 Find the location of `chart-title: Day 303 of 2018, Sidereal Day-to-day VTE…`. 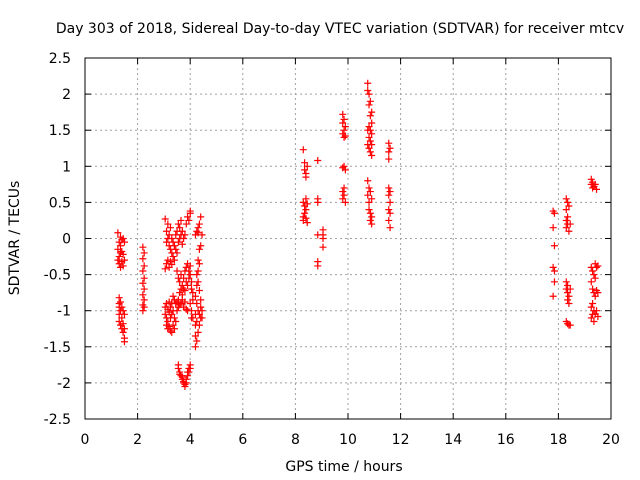

chart-title: Day 303 of 2018, Sidereal Day-to-day VTE… is located at coordinates (340, 29).